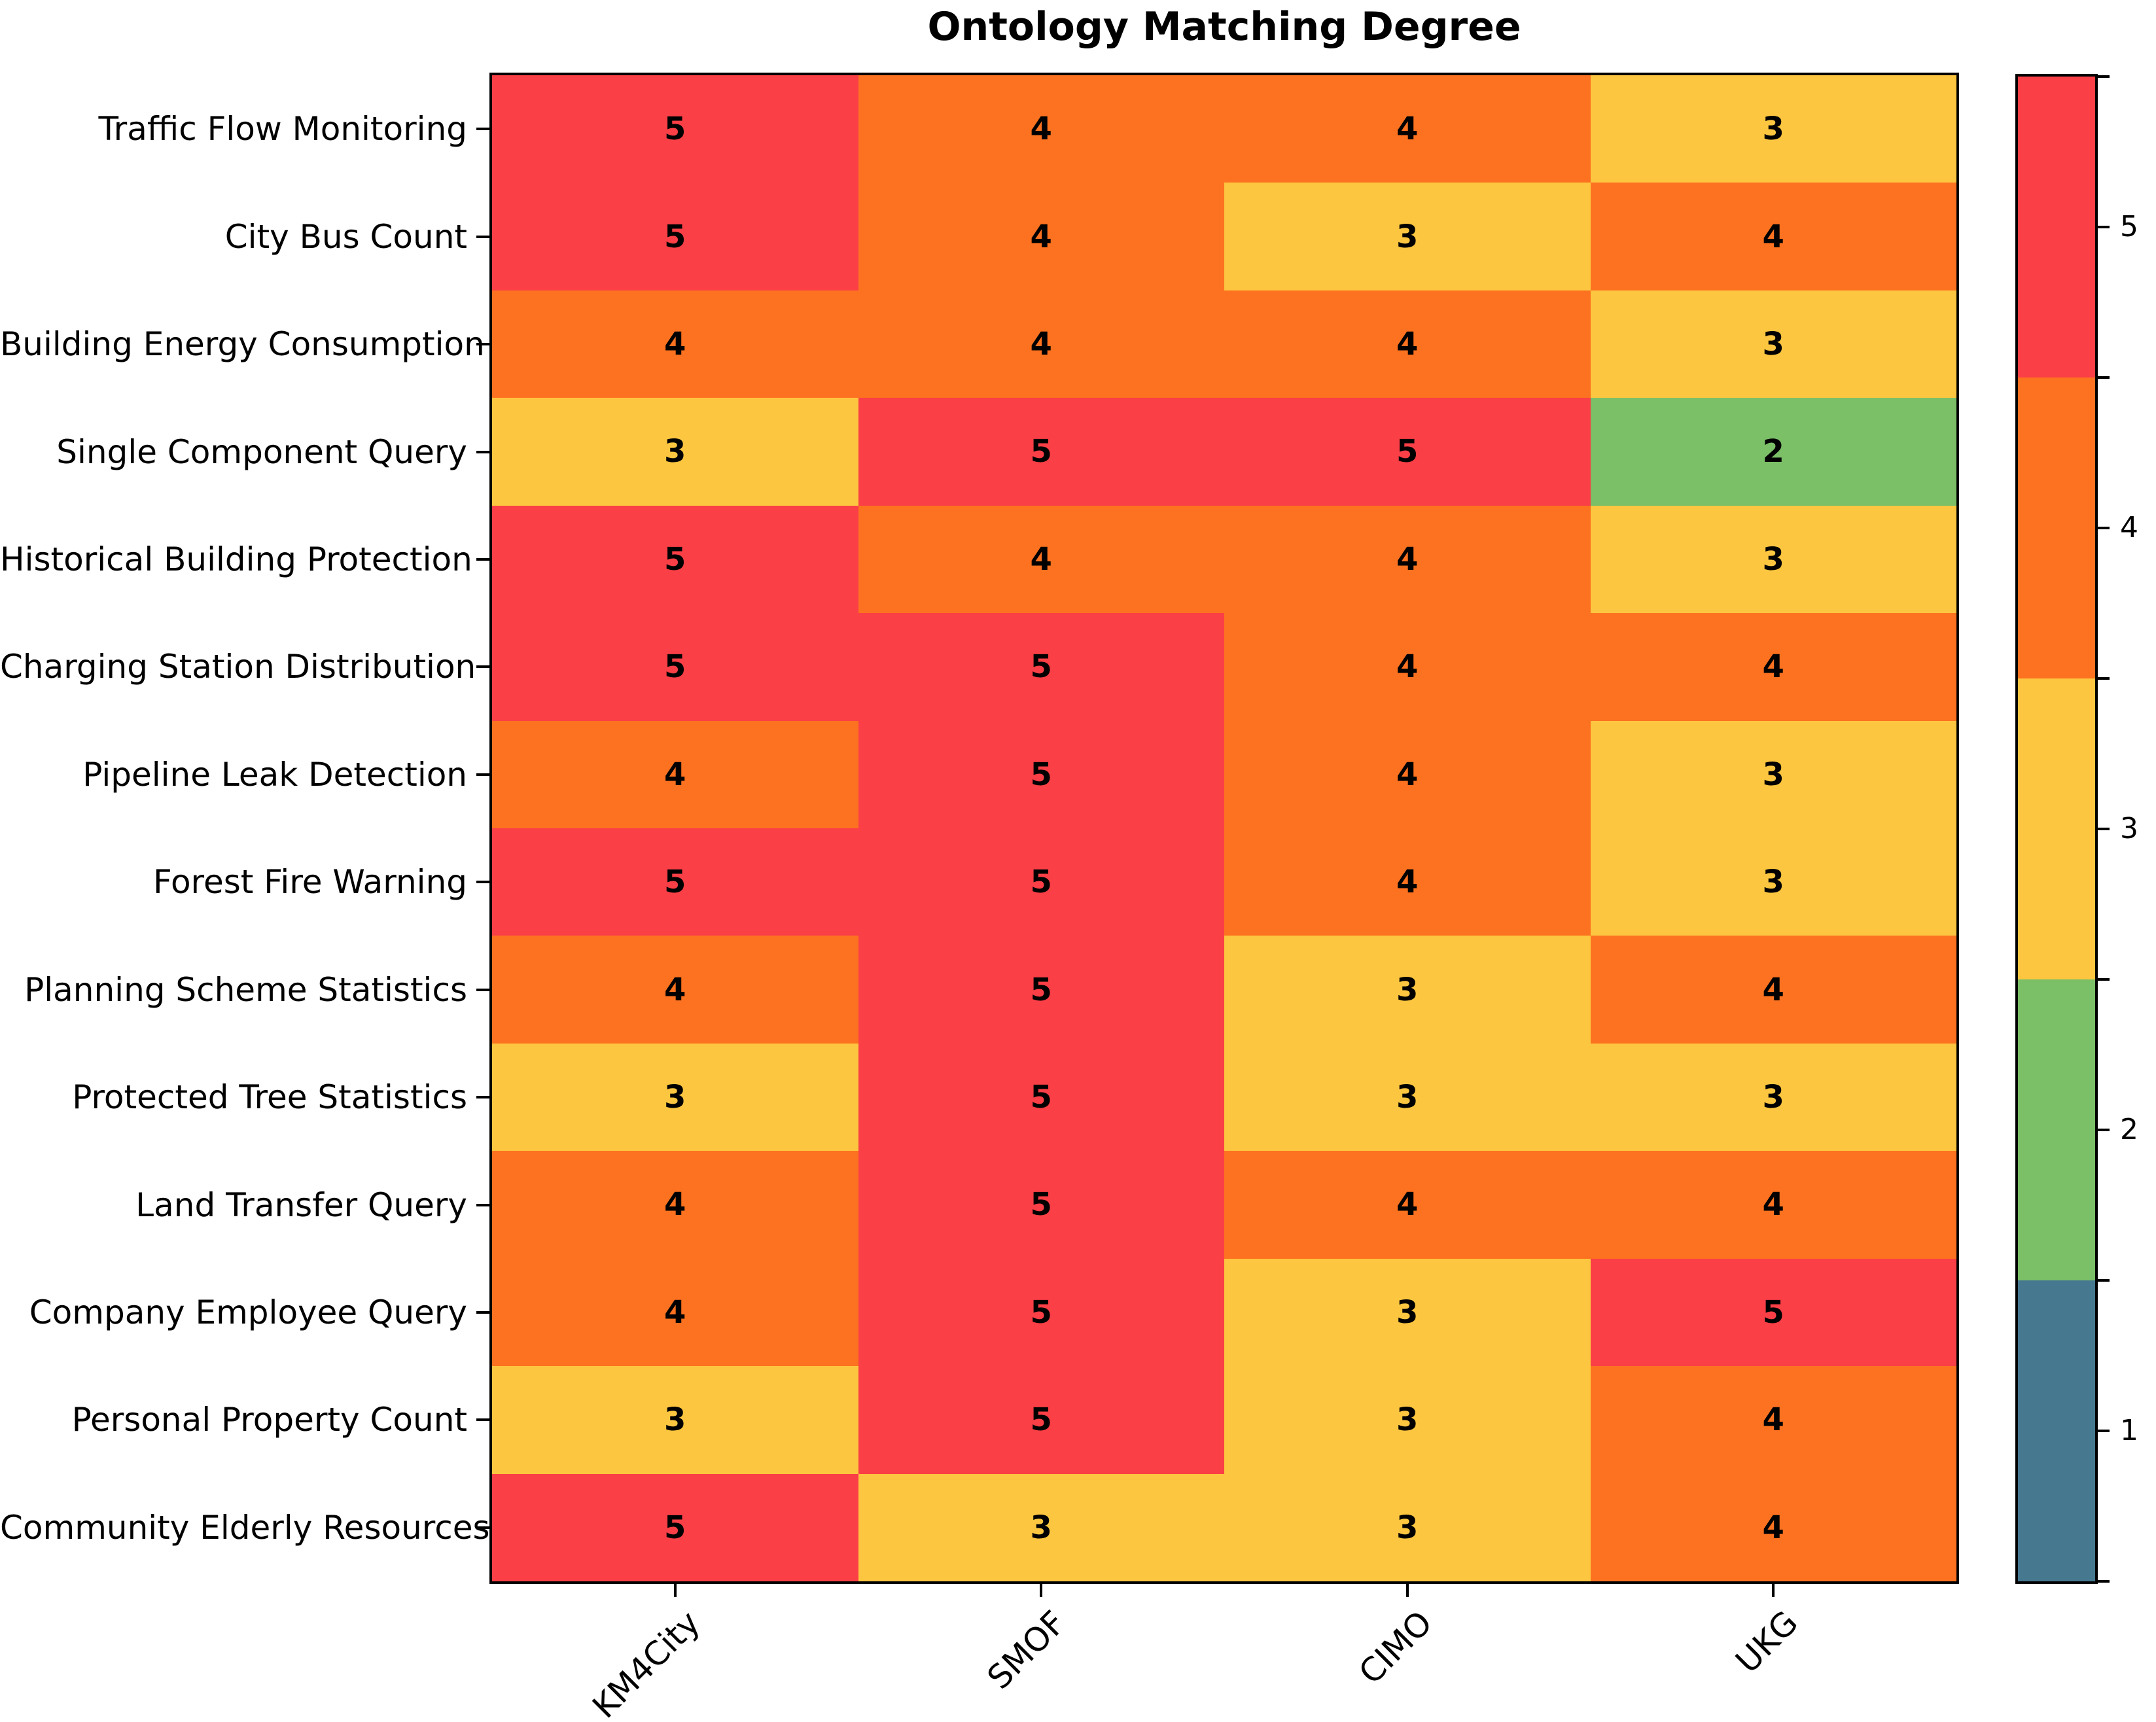 The height and width of the screenshot is (1722, 2156). Describe the element at coordinates (1773, 452) in the screenshot. I see `cell-value: 2` at that location.